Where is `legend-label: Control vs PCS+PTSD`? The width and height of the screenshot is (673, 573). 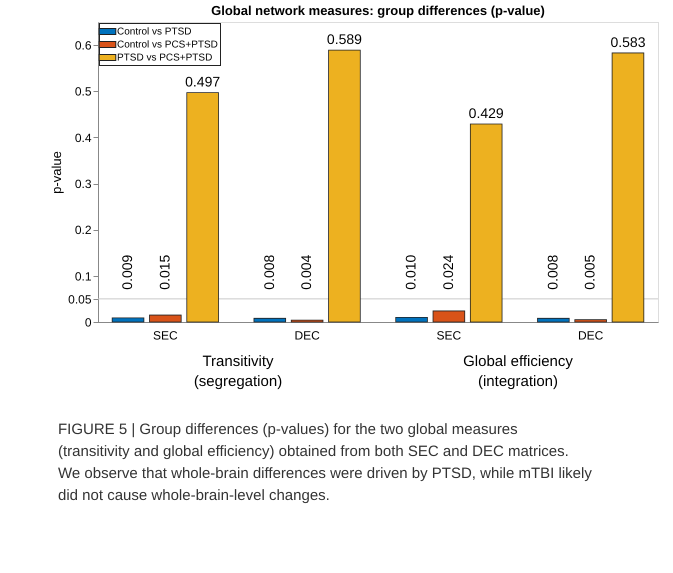
legend-label: Control vs PCS+PTSD is located at coordinates (167, 45).